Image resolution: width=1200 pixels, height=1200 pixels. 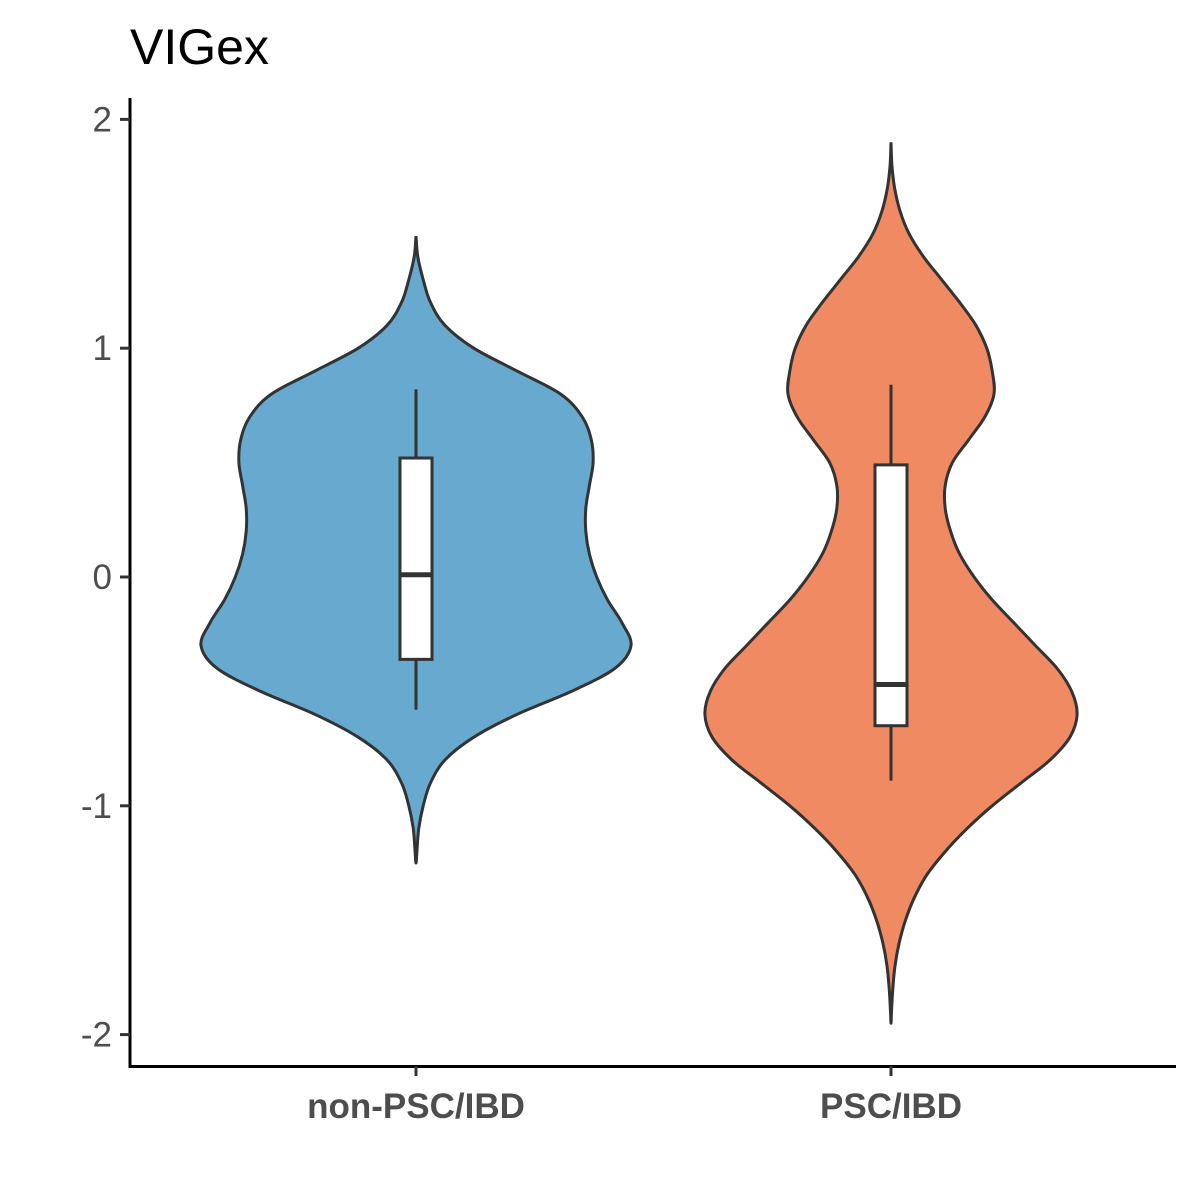 I want to click on y-tick-label: 1, so click(x=102, y=348).